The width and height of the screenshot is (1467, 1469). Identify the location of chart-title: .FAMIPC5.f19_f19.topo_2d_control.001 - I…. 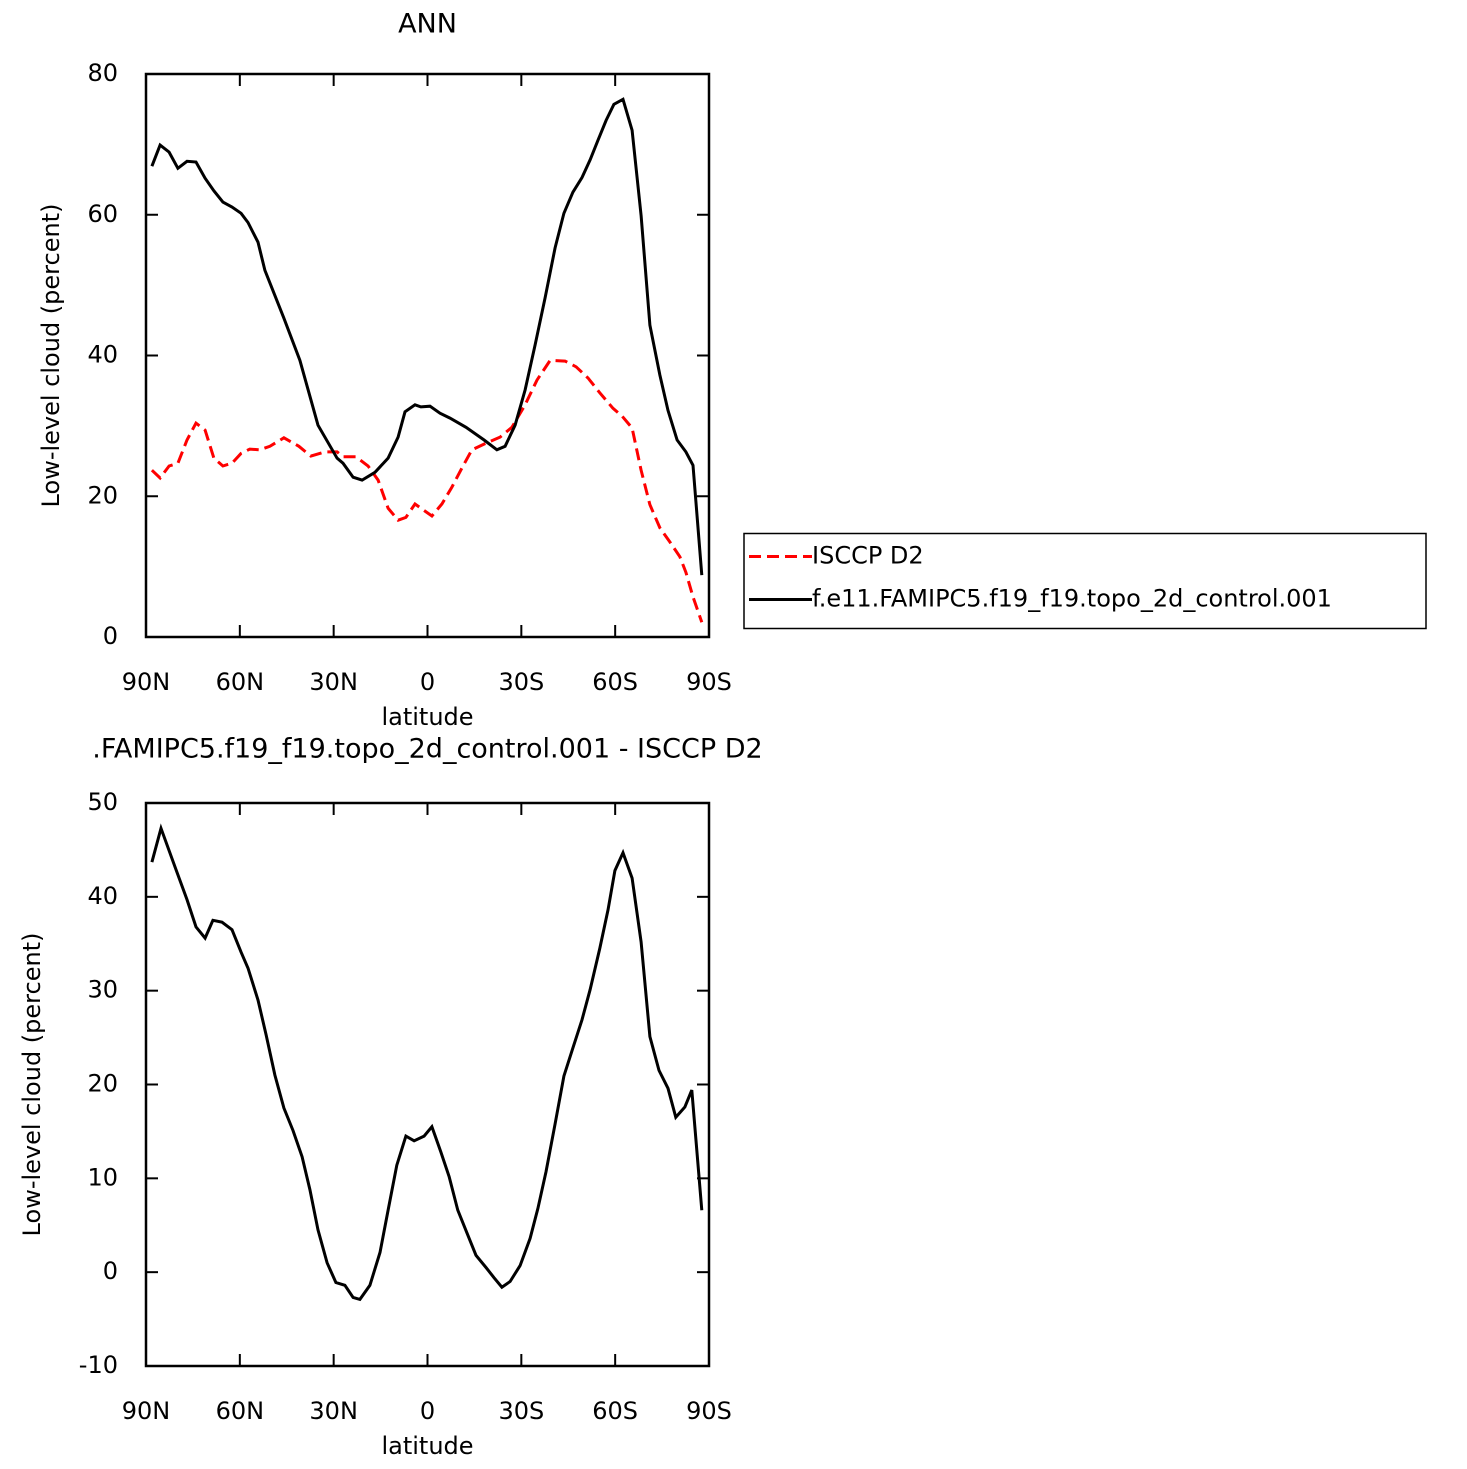
(427, 749).